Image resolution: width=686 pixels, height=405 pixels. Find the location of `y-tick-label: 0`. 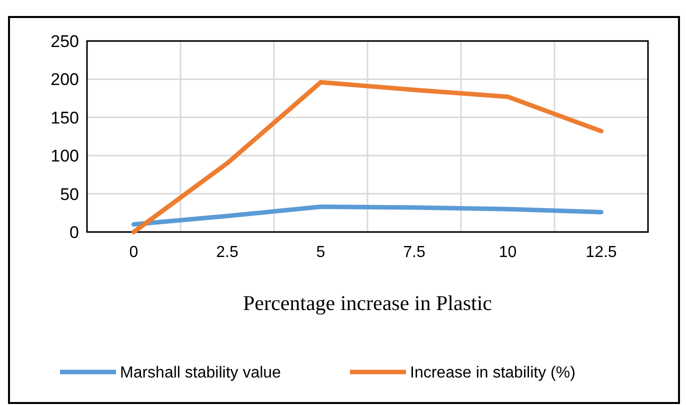

y-tick-label: 0 is located at coordinates (74, 232).